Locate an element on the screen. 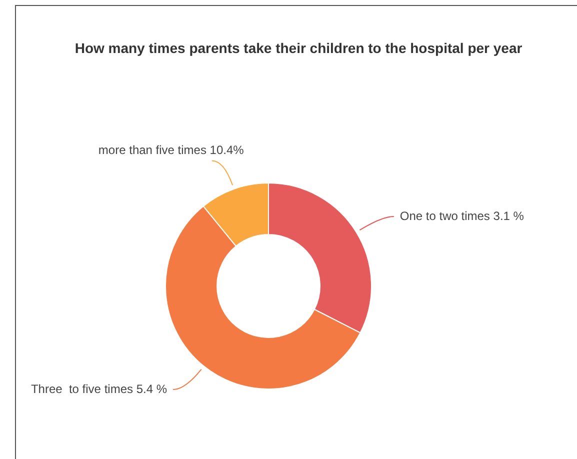  slice-label: more than five times 10.4% is located at coordinates (171, 150).